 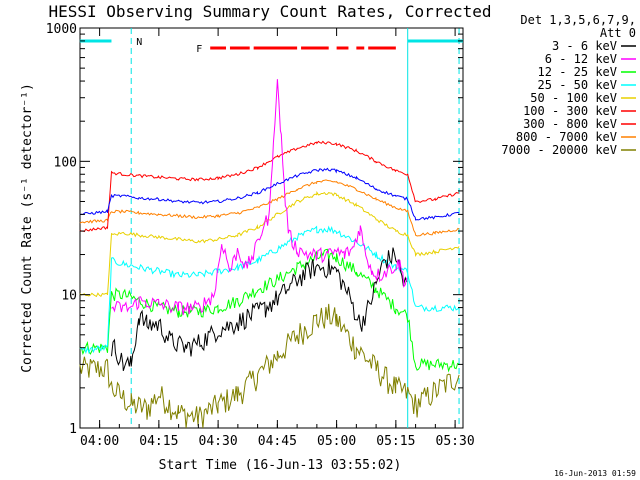 What do you see at coordinates (570, 111) in the screenshot?
I see `legend-label-5: 100 - 300 keV` at bounding box center [570, 111].